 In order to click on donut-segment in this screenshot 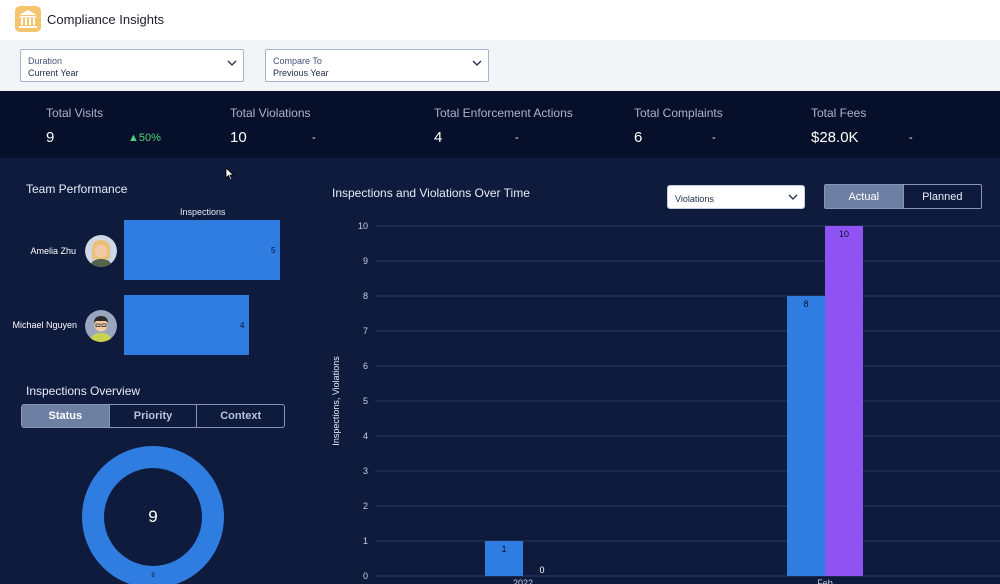, I will do `click(153, 515)`.